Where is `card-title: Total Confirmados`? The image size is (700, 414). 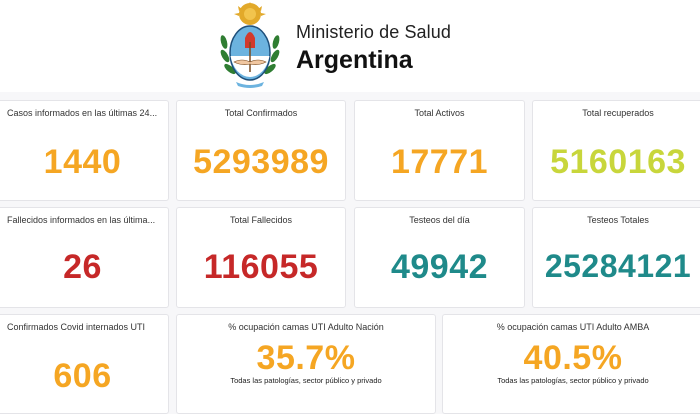
card-title: Total Confirmados is located at coordinates (261, 113).